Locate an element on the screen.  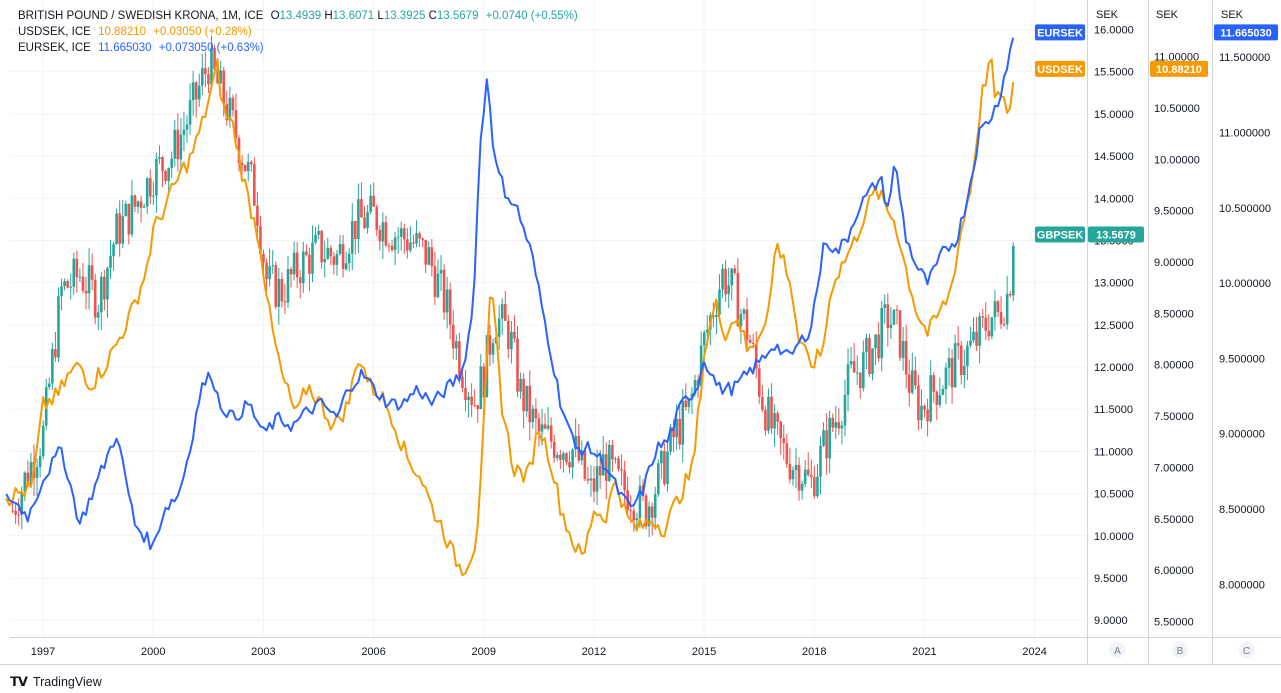
tradingview-logo: 𝗧𝗩 TradingView is located at coordinates (56, 682).